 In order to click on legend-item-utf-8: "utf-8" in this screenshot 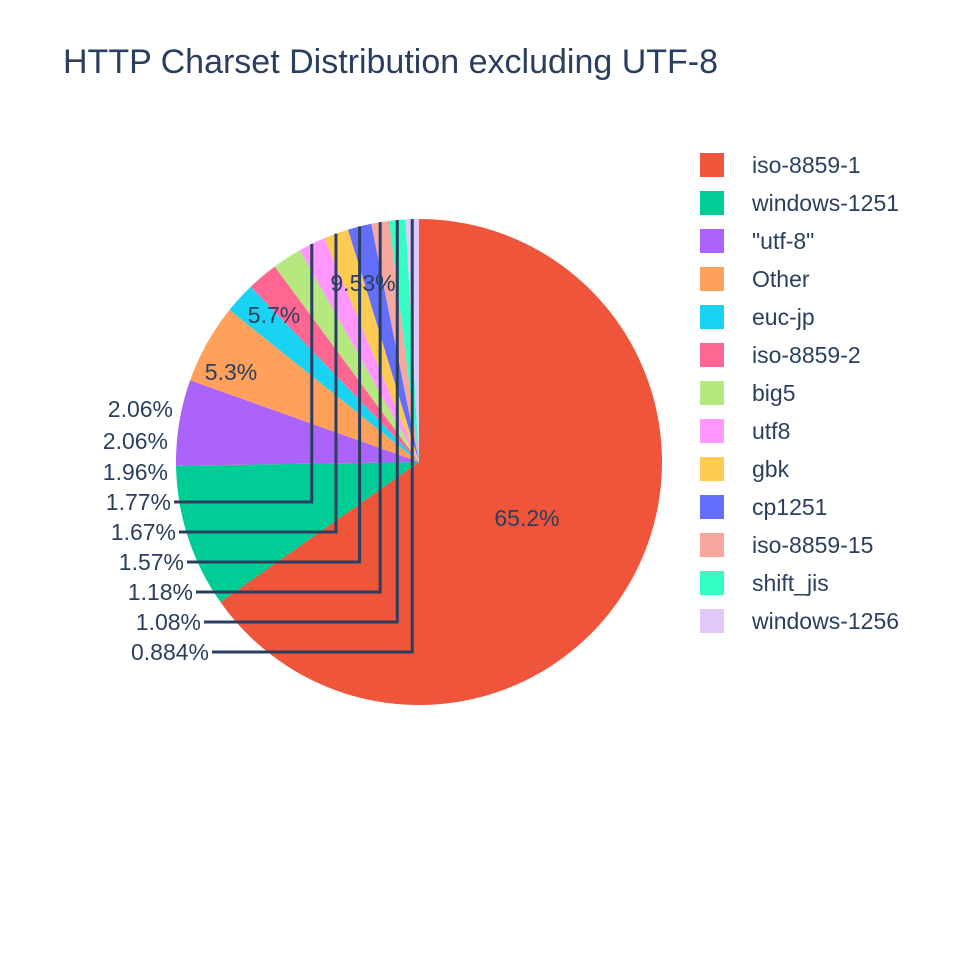, I will do `click(757, 241)`.